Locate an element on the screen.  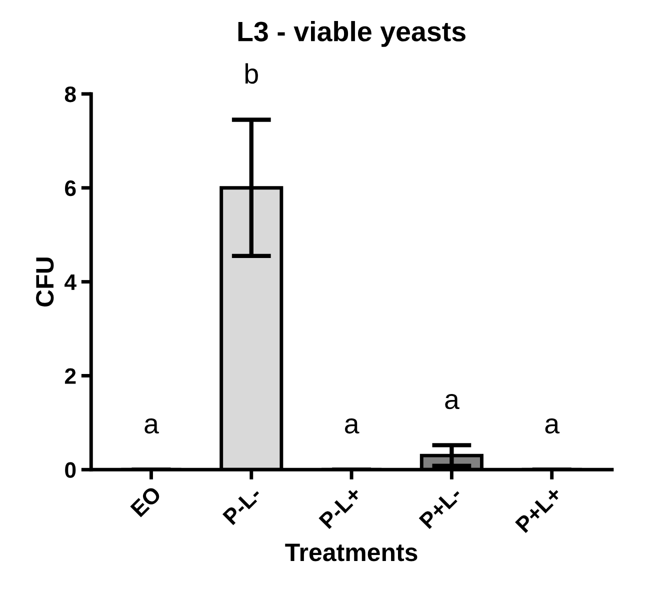
y-tick-label: 8 is located at coordinates (70, 94).